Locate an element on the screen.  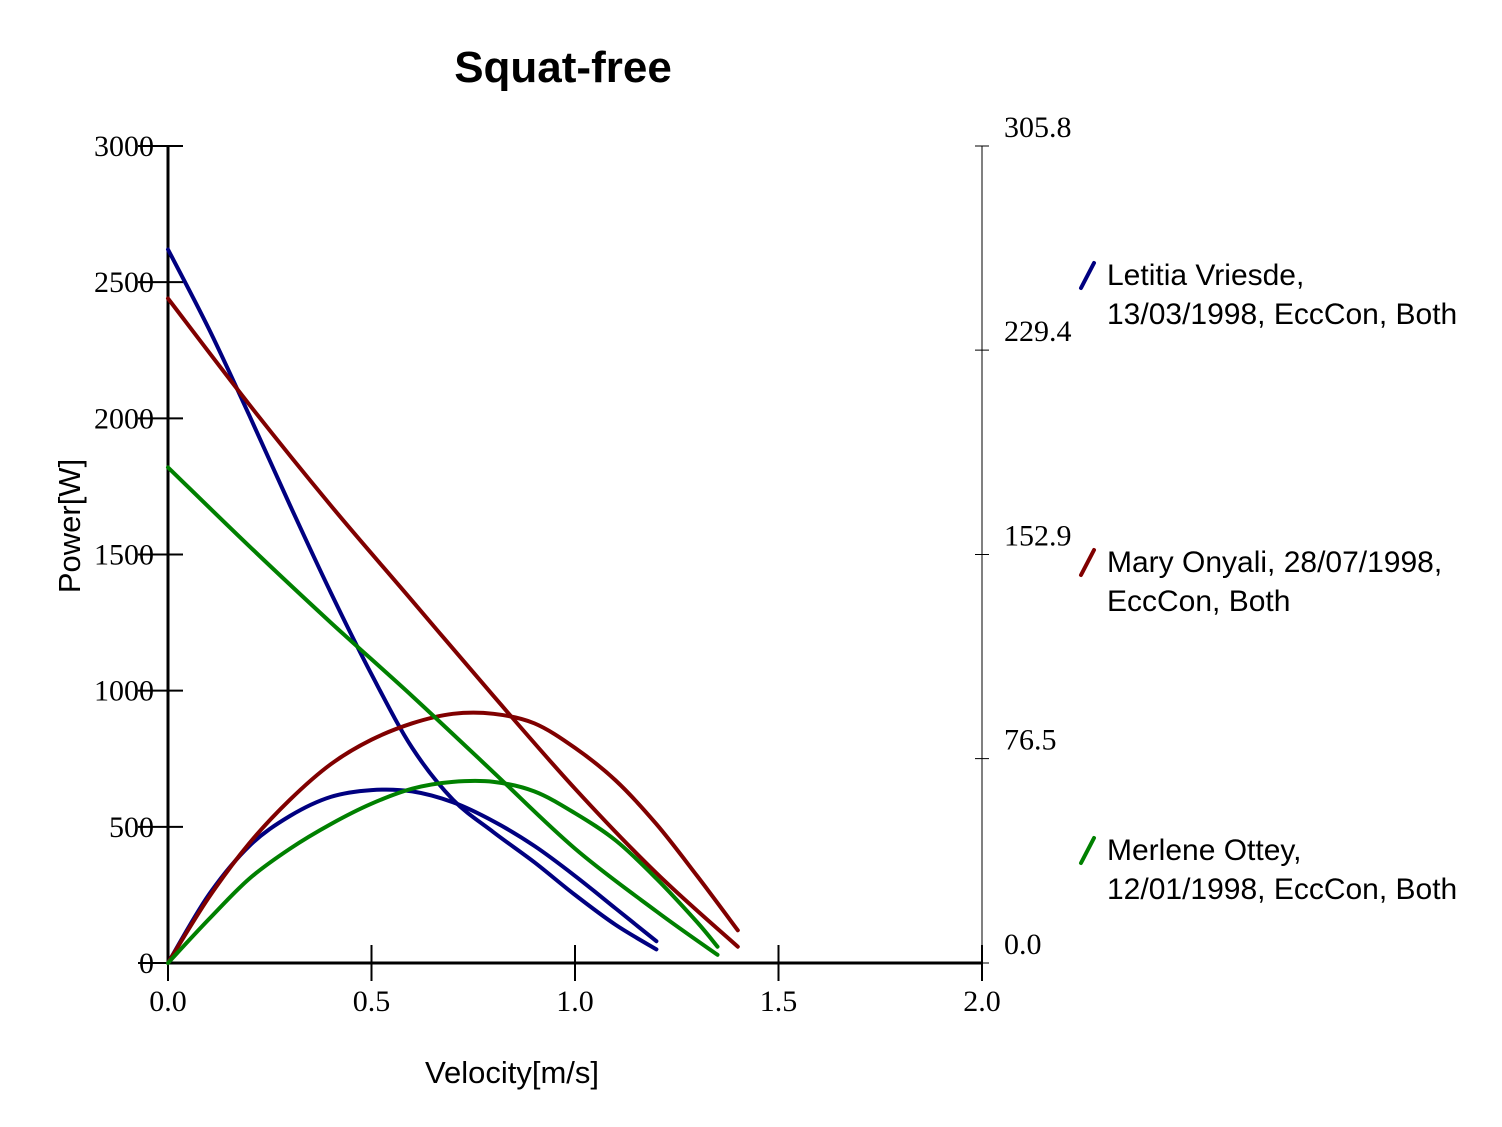
x-tick-label: 1.0 is located at coordinates (575, 1001).